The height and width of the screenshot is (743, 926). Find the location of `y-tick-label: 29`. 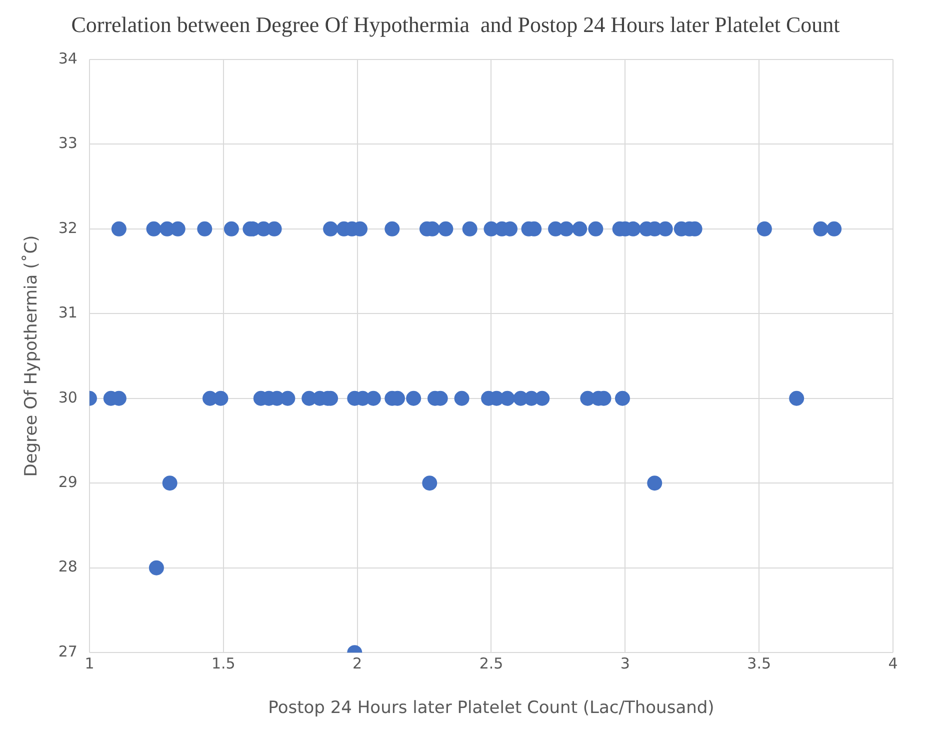

y-tick-label: 29 is located at coordinates (68, 482).